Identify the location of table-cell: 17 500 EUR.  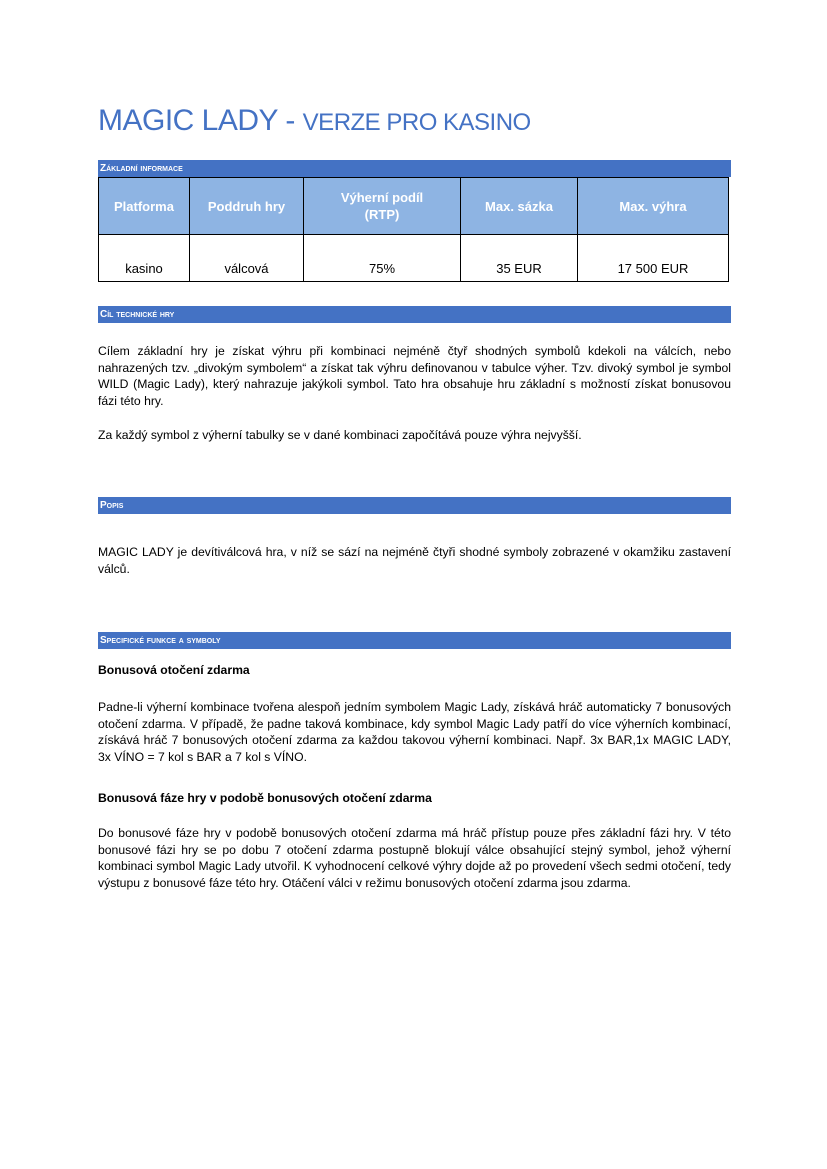
(653, 258).